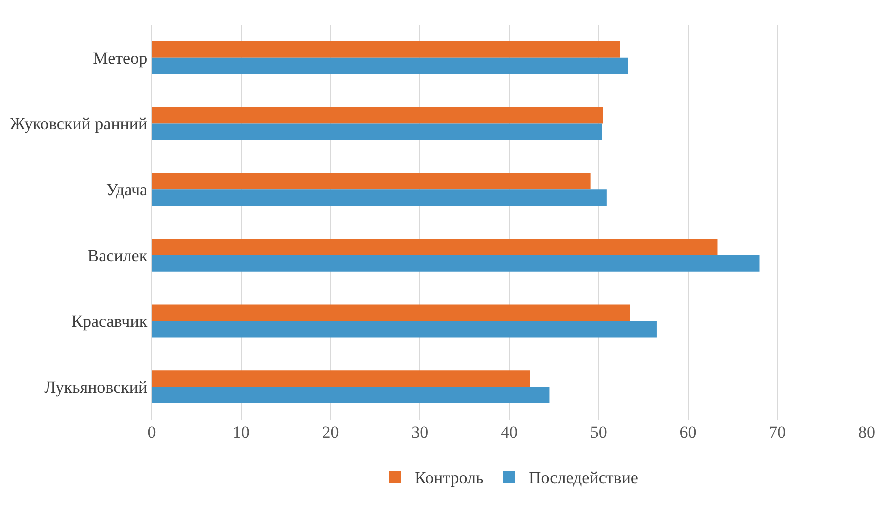 This screenshot has width=886, height=506. I want to click on x-tick-label: 60, so click(688, 432).